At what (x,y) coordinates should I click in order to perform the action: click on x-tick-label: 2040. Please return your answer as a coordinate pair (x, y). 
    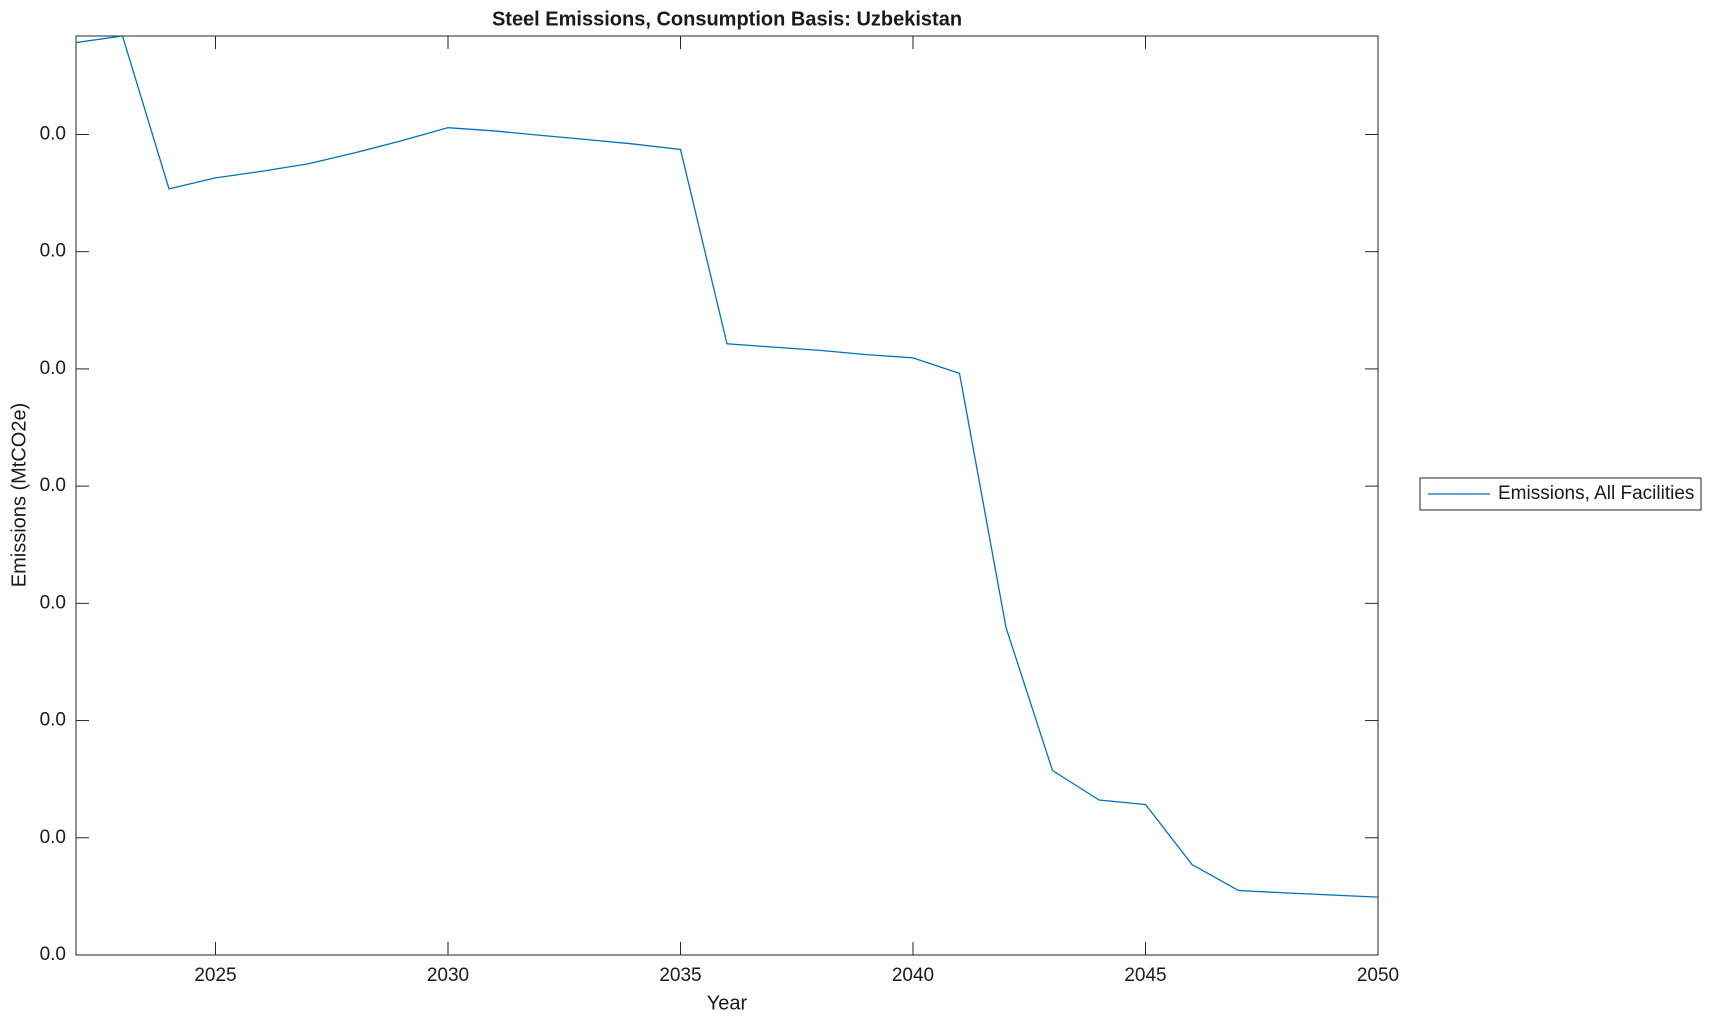
    Looking at the image, I should click on (913, 975).